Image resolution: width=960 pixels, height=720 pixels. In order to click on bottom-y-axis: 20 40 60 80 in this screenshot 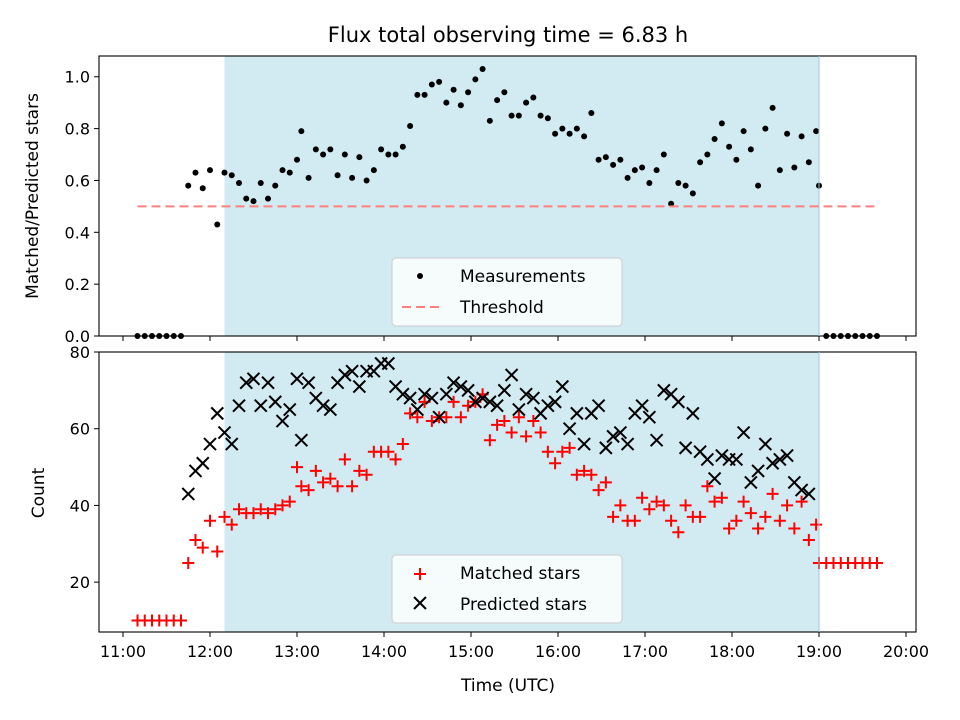, I will do `click(84, 467)`.